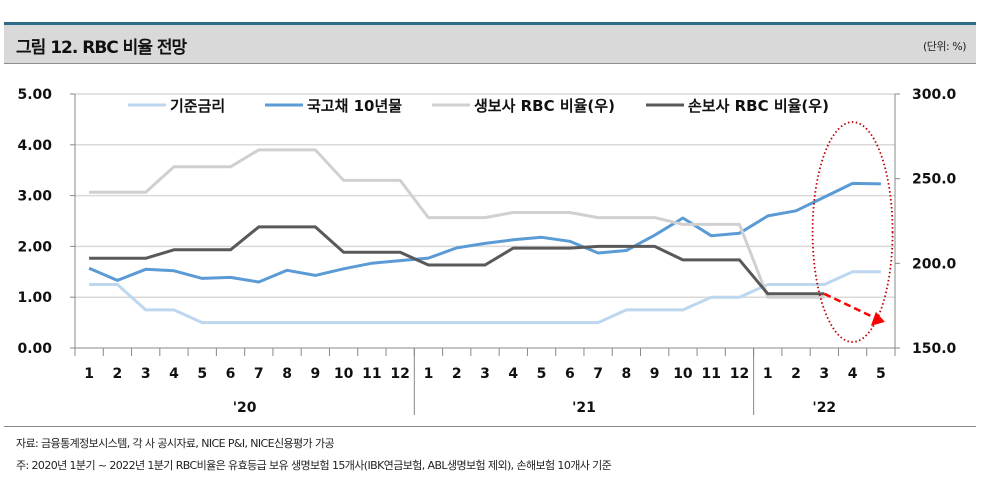  What do you see at coordinates (34, 146) in the screenshot?
I see `y-left-tick-label: 4.00` at bounding box center [34, 146].